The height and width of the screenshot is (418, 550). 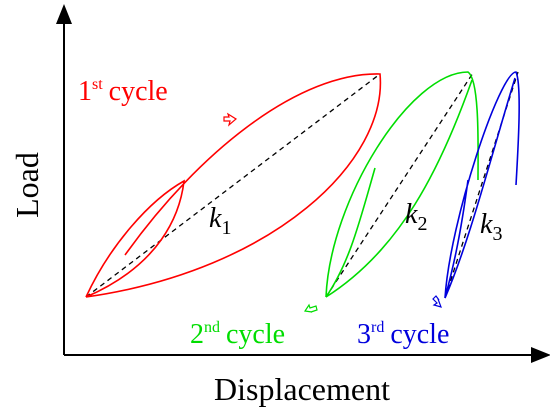 I want to click on cycle-3-direction-arrow, so click(x=437, y=301).